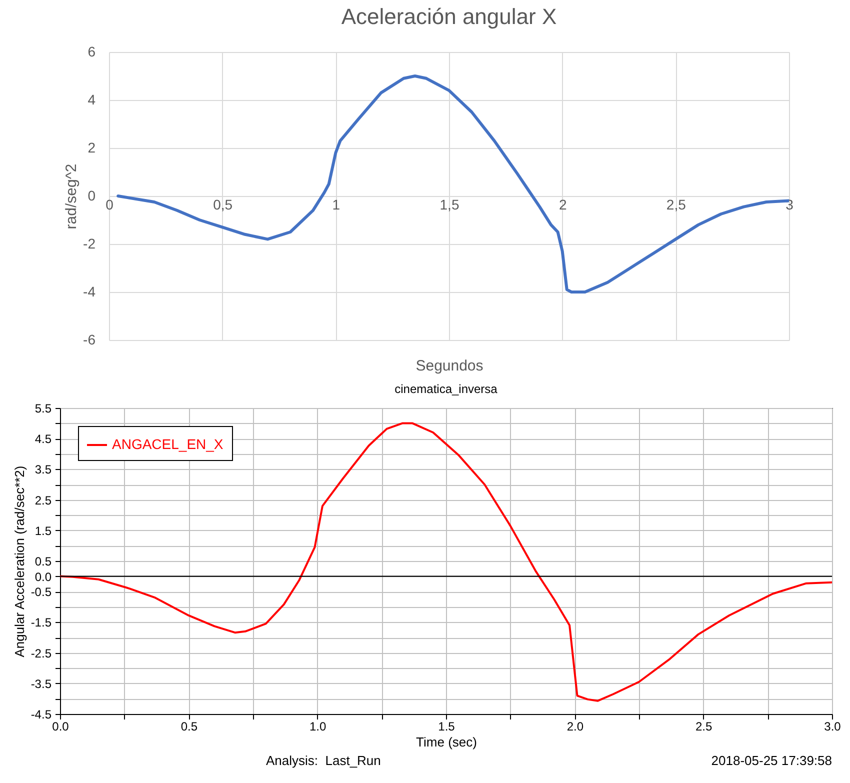  What do you see at coordinates (446, 389) in the screenshot?
I see `chart-title: cinematica_inversa` at bounding box center [446, 389].